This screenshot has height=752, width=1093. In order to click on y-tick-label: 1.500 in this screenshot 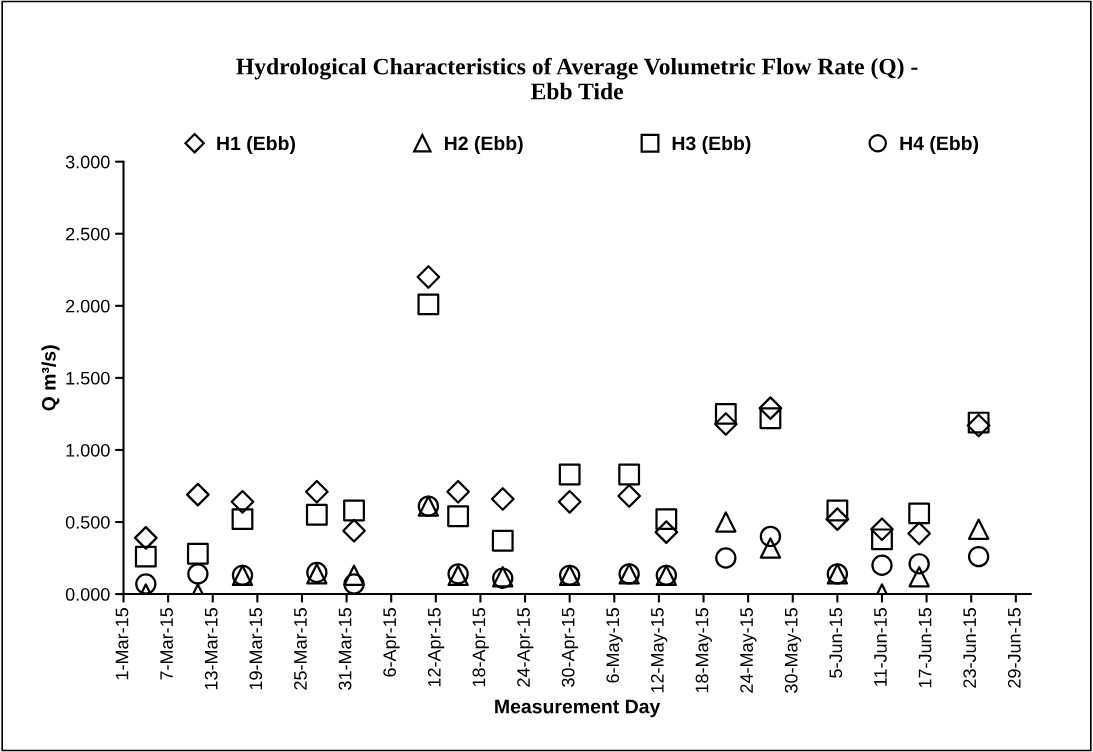, I will do `click(88, 378)`.